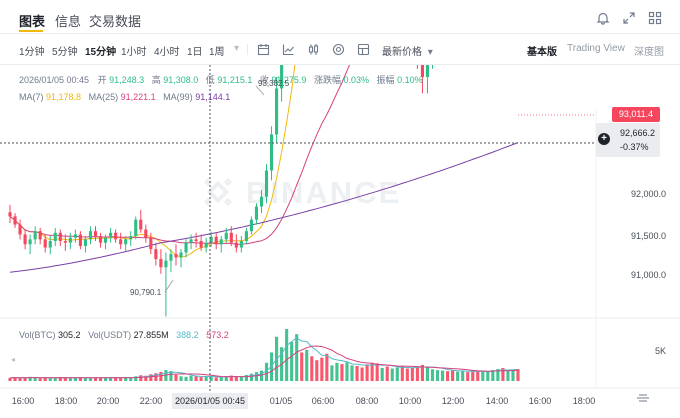 This screenshot has width=680, height=418. What do you see at coordinates (655, 20) in the screenshot?
I see `grid-icon` at bounding box center [655, 20].